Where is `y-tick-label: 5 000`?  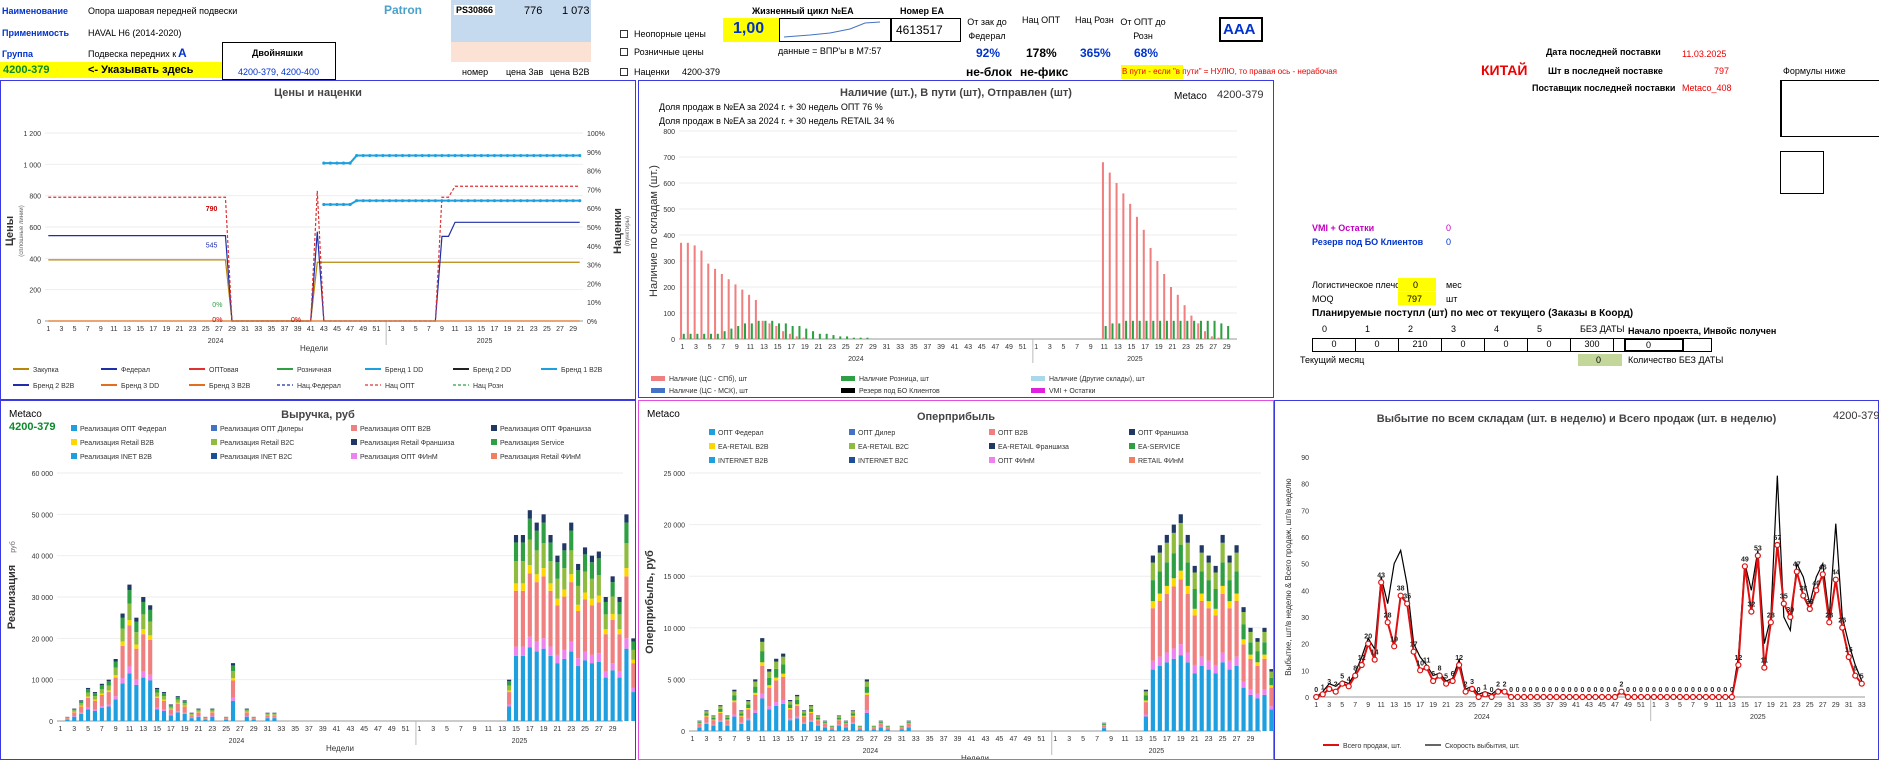
y-tick-label: 5 000 is located at coordinates (676, 680).